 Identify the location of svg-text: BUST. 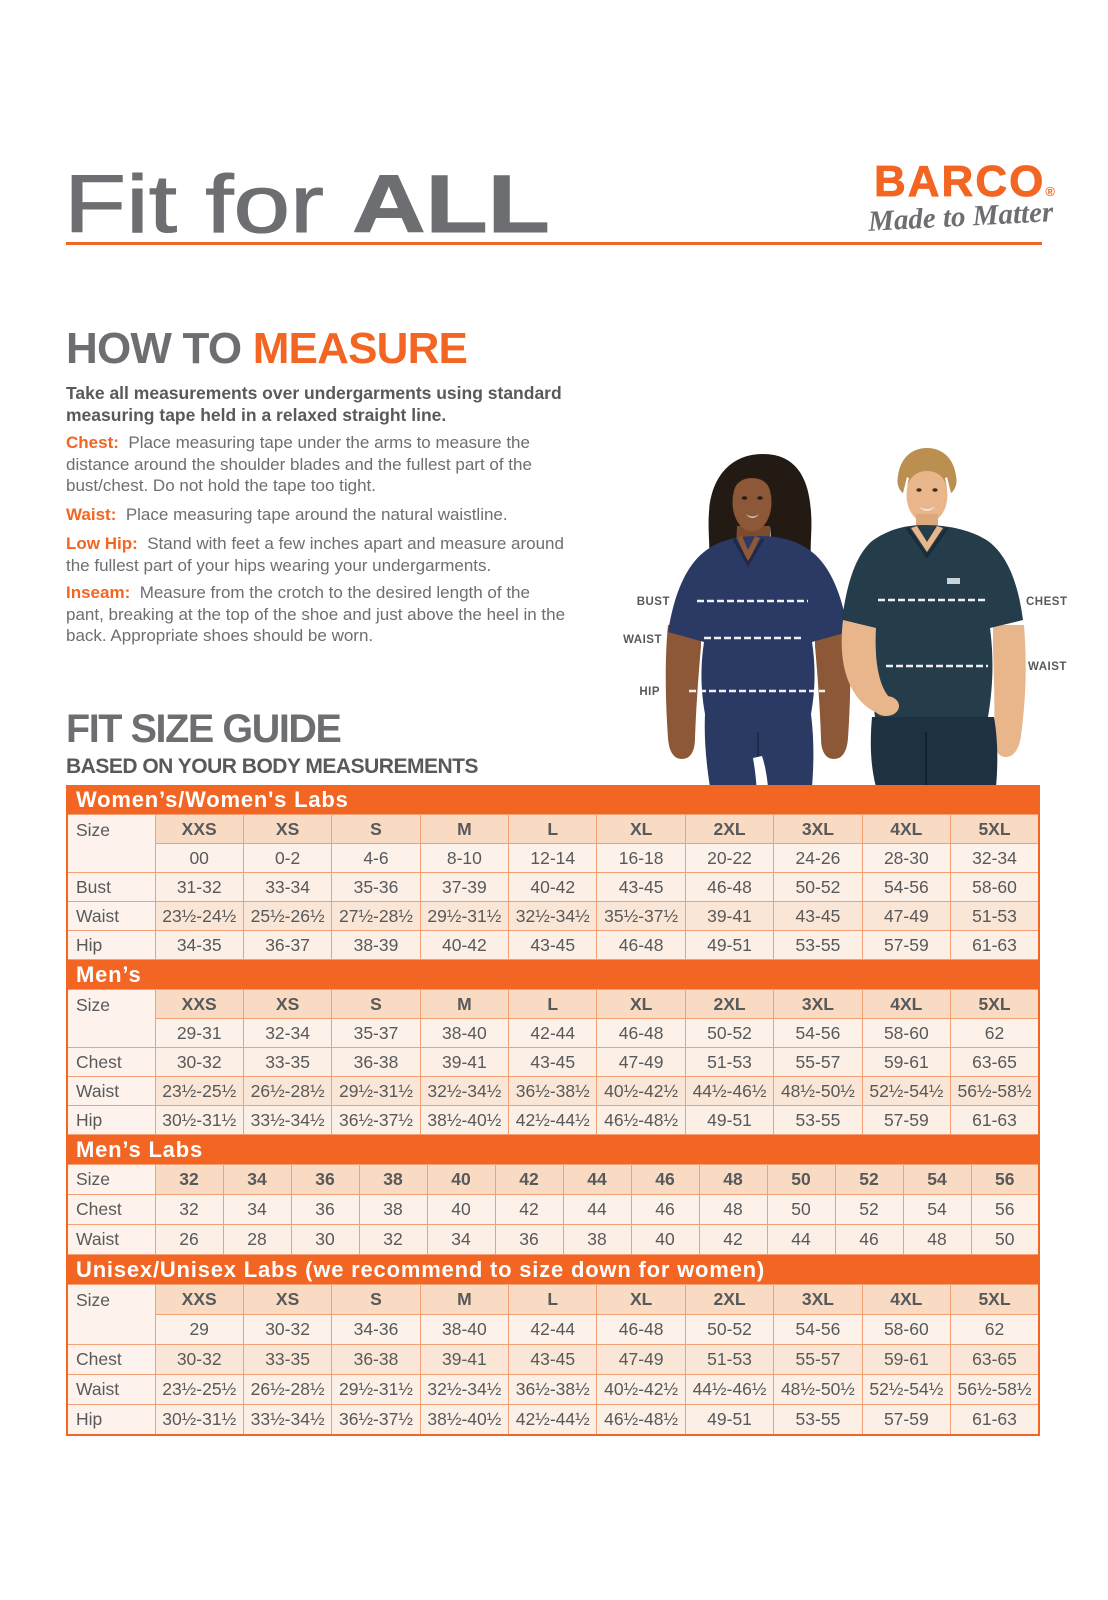
(653, 602).